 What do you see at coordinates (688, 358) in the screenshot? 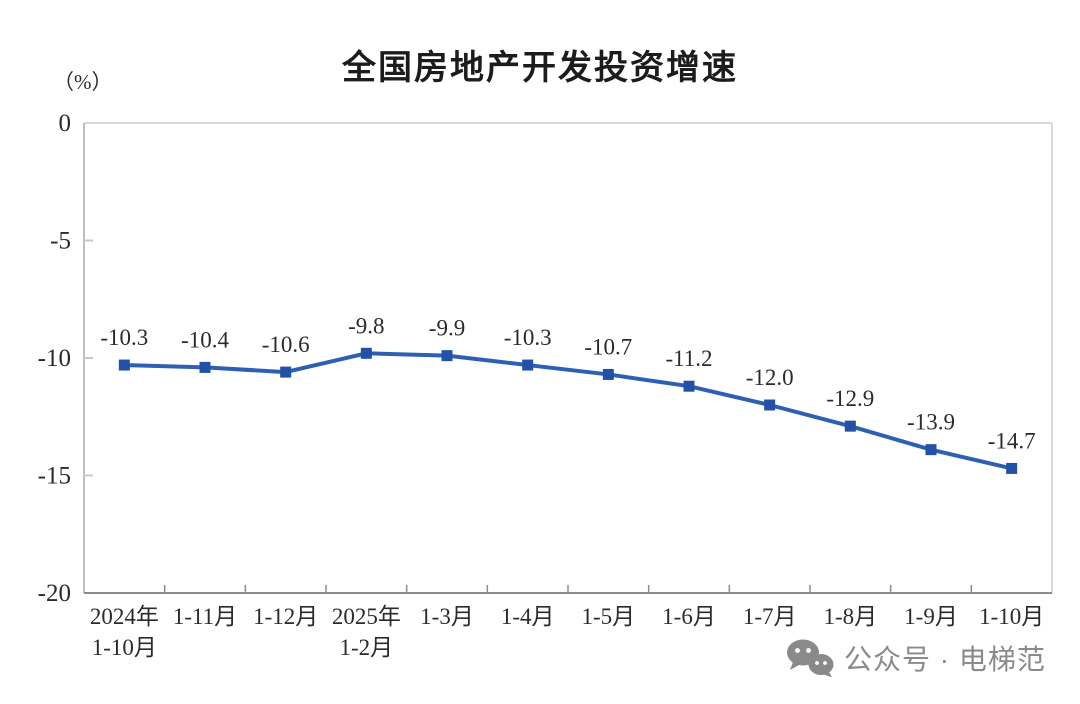
I see `data-label: -11.2` at bounding box center [688, 358].